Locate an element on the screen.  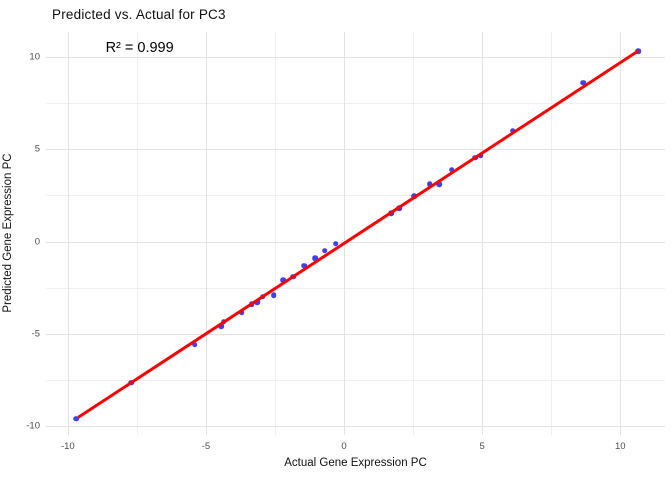
y-axis-title: Predicted Gene Expression PC is located at coordinates (8, 233).